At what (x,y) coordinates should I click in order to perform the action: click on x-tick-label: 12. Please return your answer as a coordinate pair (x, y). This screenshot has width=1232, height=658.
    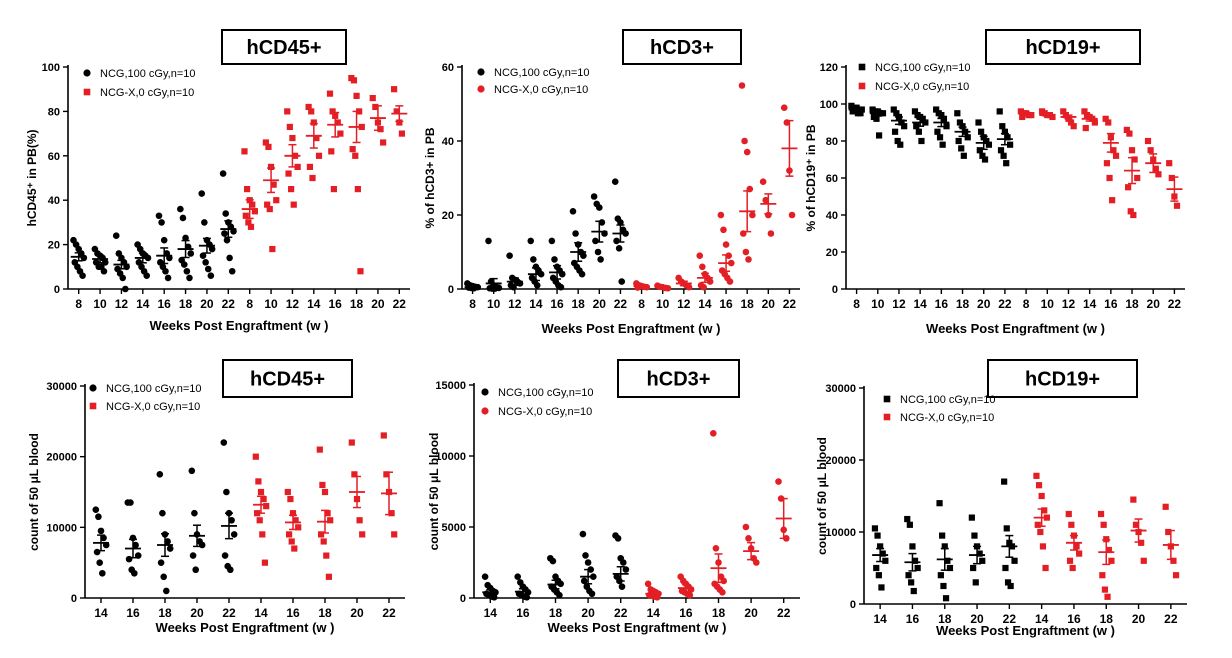
    Looking at the image, I should click on (122, 304).